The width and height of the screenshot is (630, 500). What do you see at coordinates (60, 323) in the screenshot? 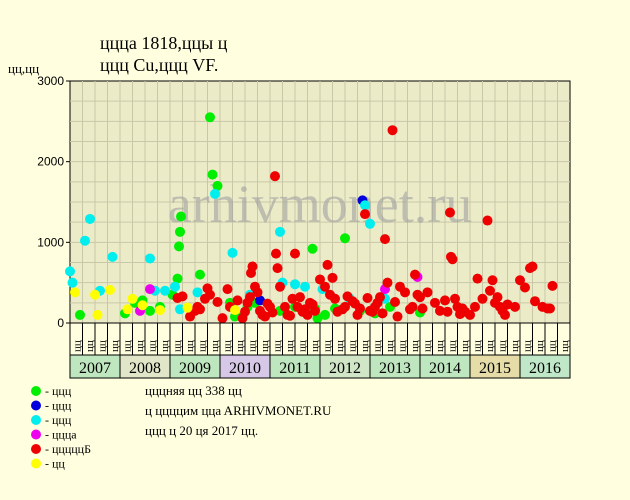
I see `y-tick-label: 0` at bounding box center [60, 323].